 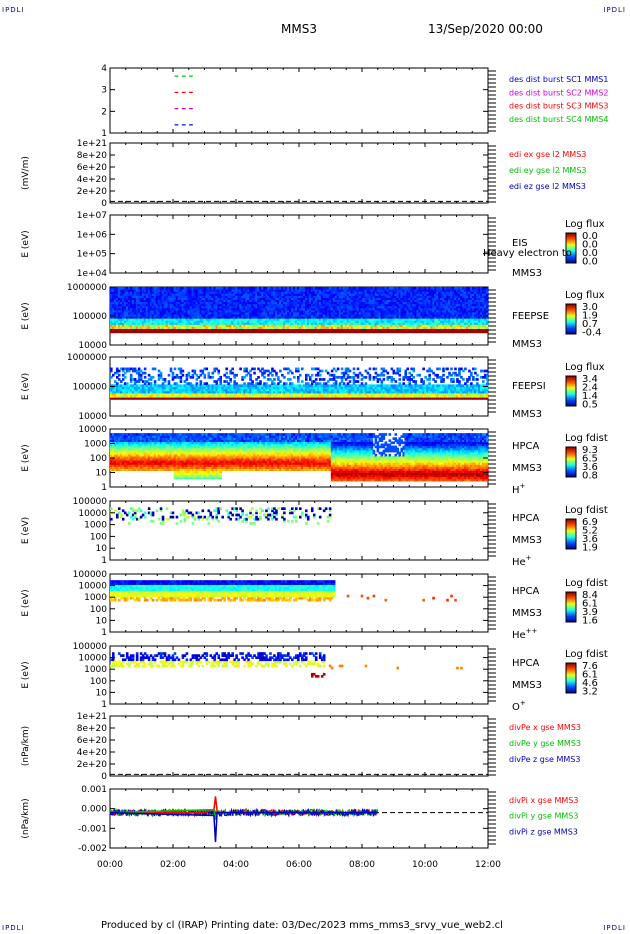 I want to click on legend-entry: des dist burst SC3 MMS3, so click(x=558, y=106).